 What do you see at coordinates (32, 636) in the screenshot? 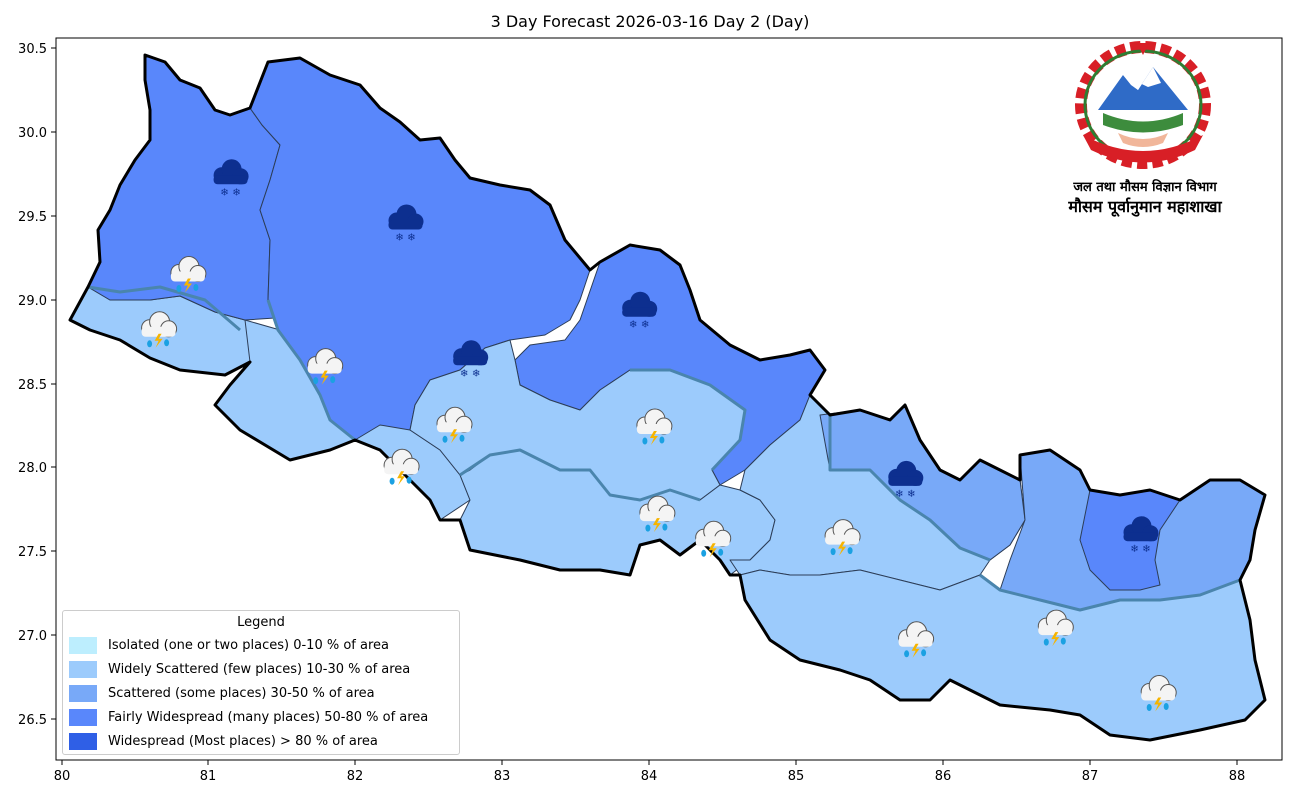
I see `y-tick-label: 27.0` at bounding box center [32, 636].